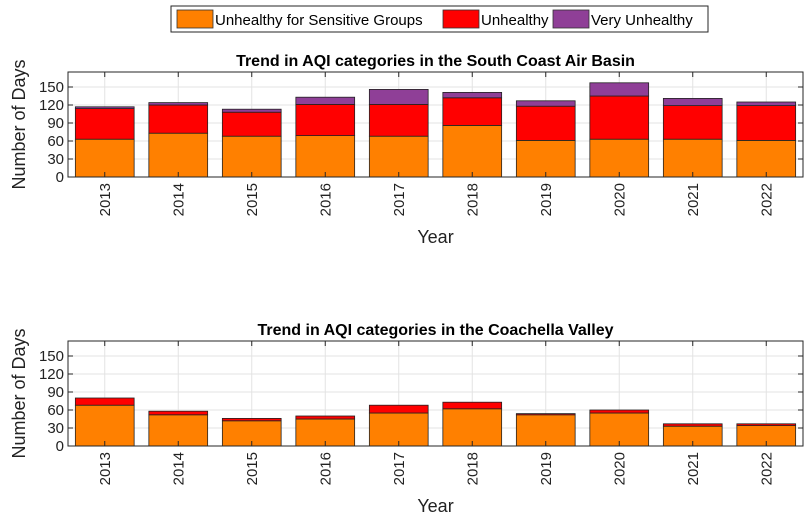  What do you see at coordinates (461, 19) in the screenshot?
I see `legend-swatch-unhealthy` at bounding box center [461, 19].